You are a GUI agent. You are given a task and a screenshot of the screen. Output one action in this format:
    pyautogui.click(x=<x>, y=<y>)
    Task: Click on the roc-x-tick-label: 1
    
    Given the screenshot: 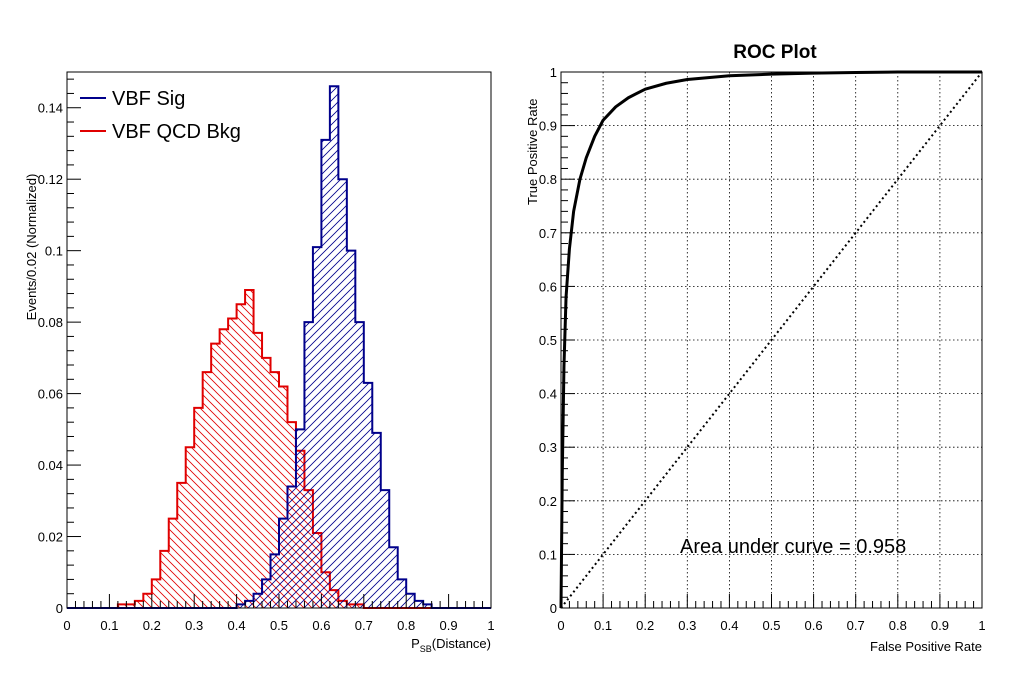 What is the action you would take?
    pyautogui.click(x=981, y=625)
    